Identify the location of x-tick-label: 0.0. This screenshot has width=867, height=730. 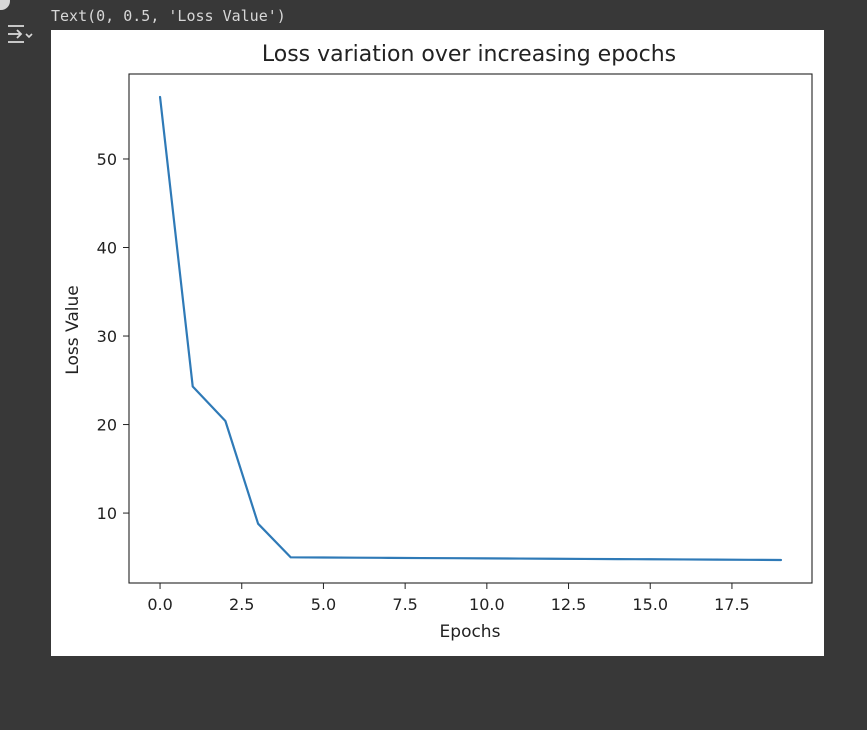
(159, 604).